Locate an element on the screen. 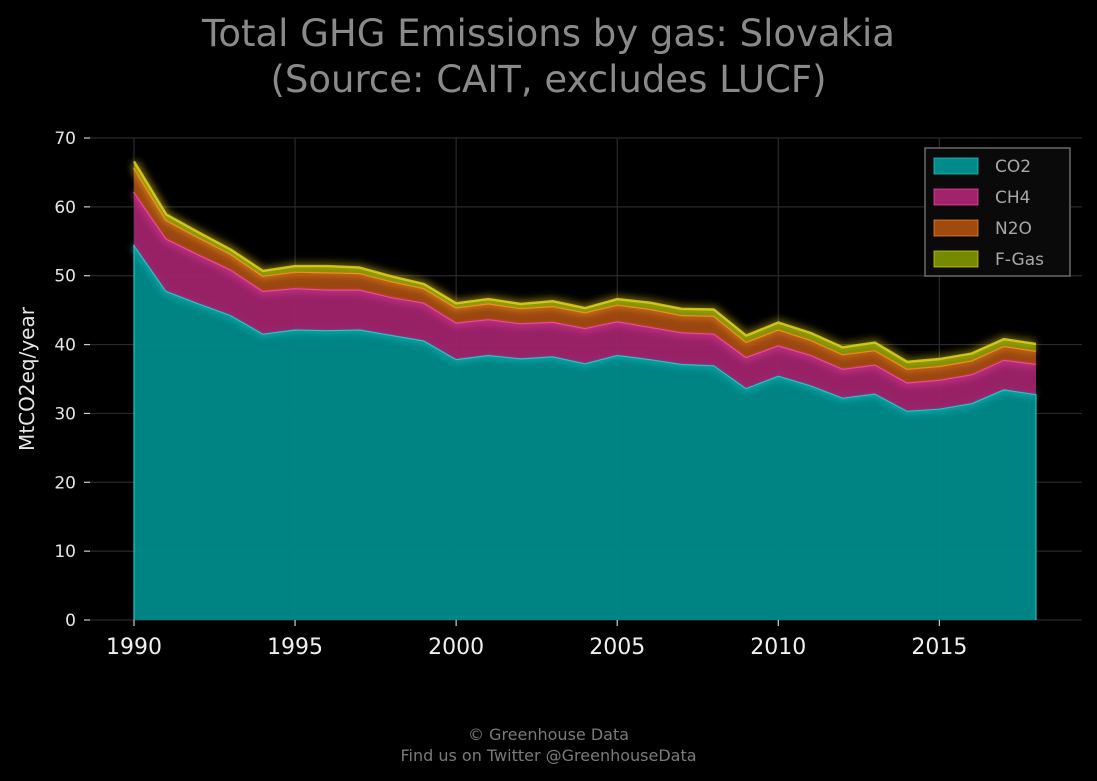 The width and height of the screenshot is (1097, 781). y-axis-label: MtCO2eq/year is located at coordinates (27, 378).